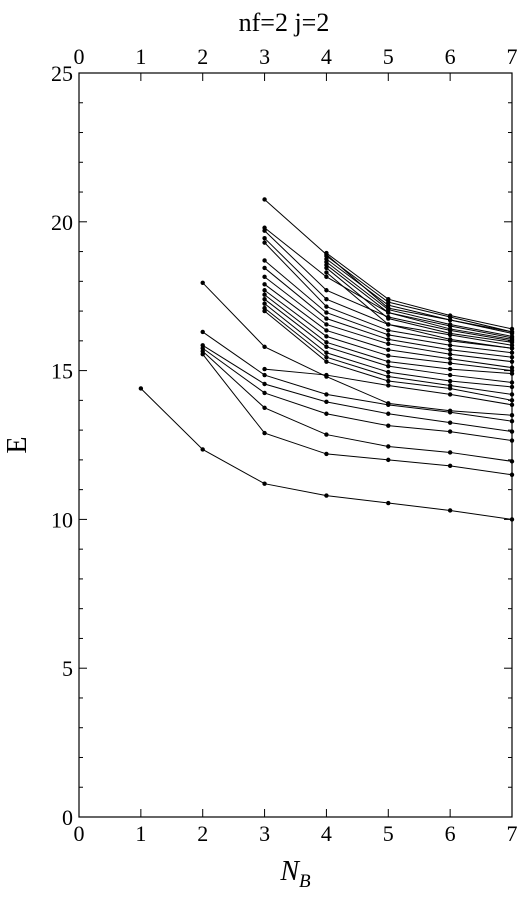 Image resolution: width=517 pixels, height=900 pixels. What do you see at coordinates (388, 56) in the screenshot?
I see `top-tick-label: 5` at bounding box center [388, 56].